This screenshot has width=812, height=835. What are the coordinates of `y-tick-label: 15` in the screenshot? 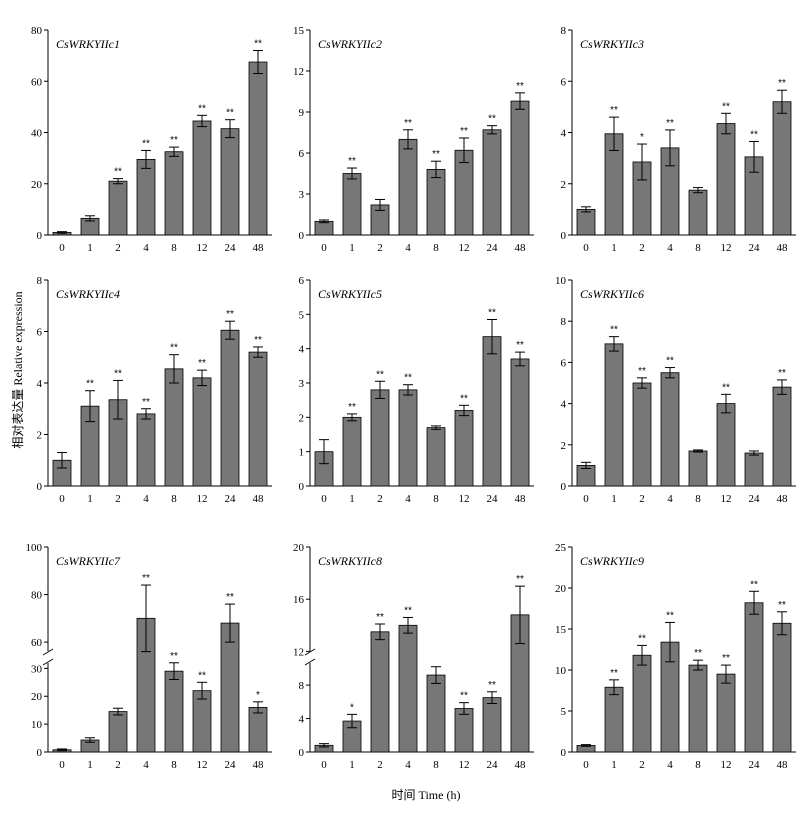 It's located at (561, 630).